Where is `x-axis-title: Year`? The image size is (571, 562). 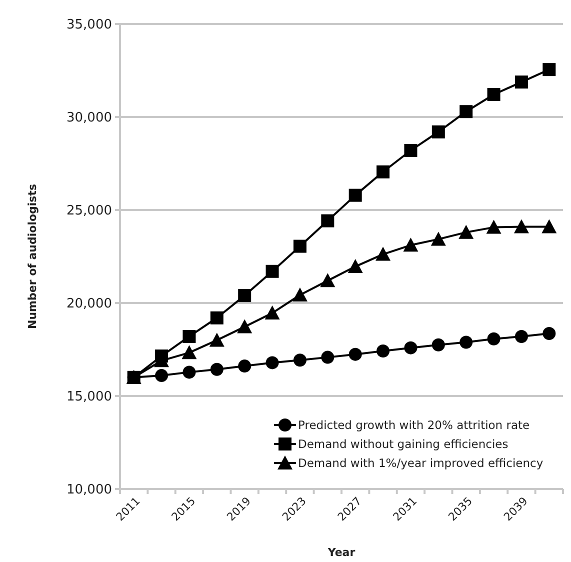 x-axis-title: Year is located at coordinates (341, 552).